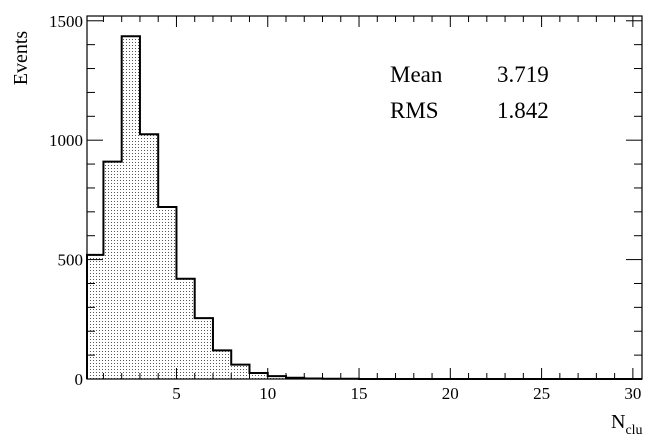 Image resolution: width=653 pixels, height=439 pixels. I want to click on stat-rms-value: 1.842, so click(523, 110).